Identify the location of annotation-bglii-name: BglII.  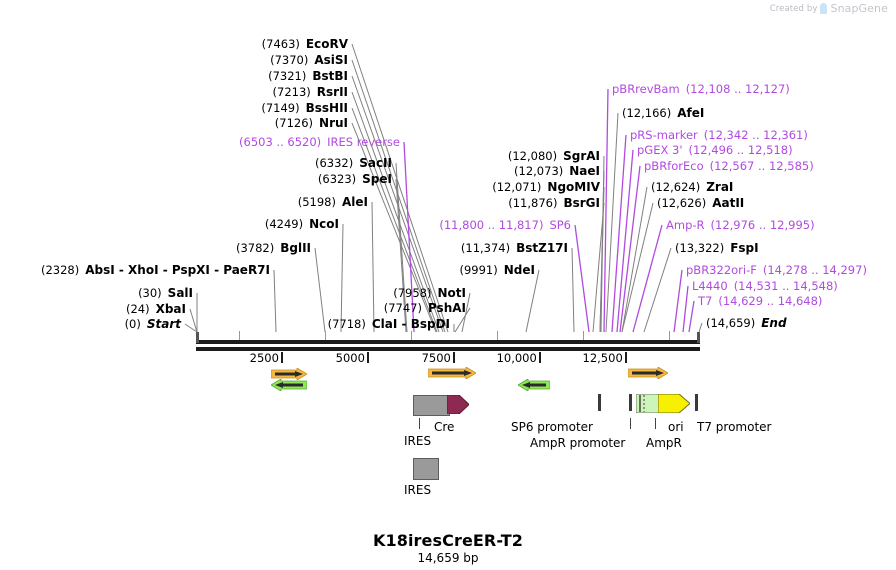
(295, 248).